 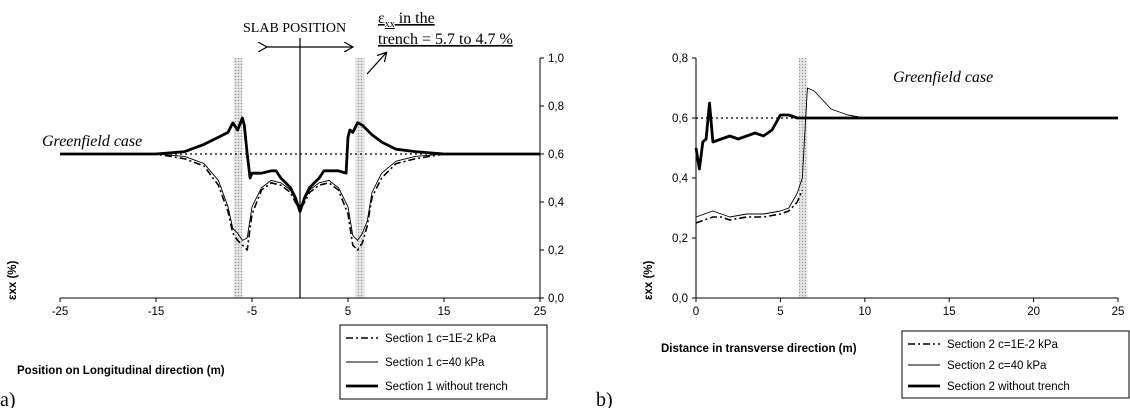 What do you see at coordinates (121, 371) in the screenshot?
I see `x-axis-title: Position on Longitudinal direction (m)` at bounding box center [121, 371].